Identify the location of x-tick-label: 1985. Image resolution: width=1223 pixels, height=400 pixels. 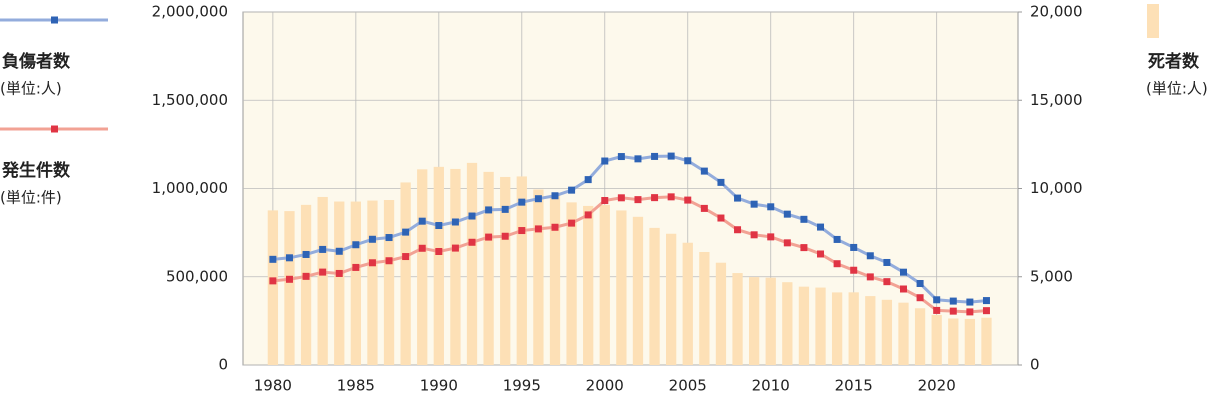
(356, 386).